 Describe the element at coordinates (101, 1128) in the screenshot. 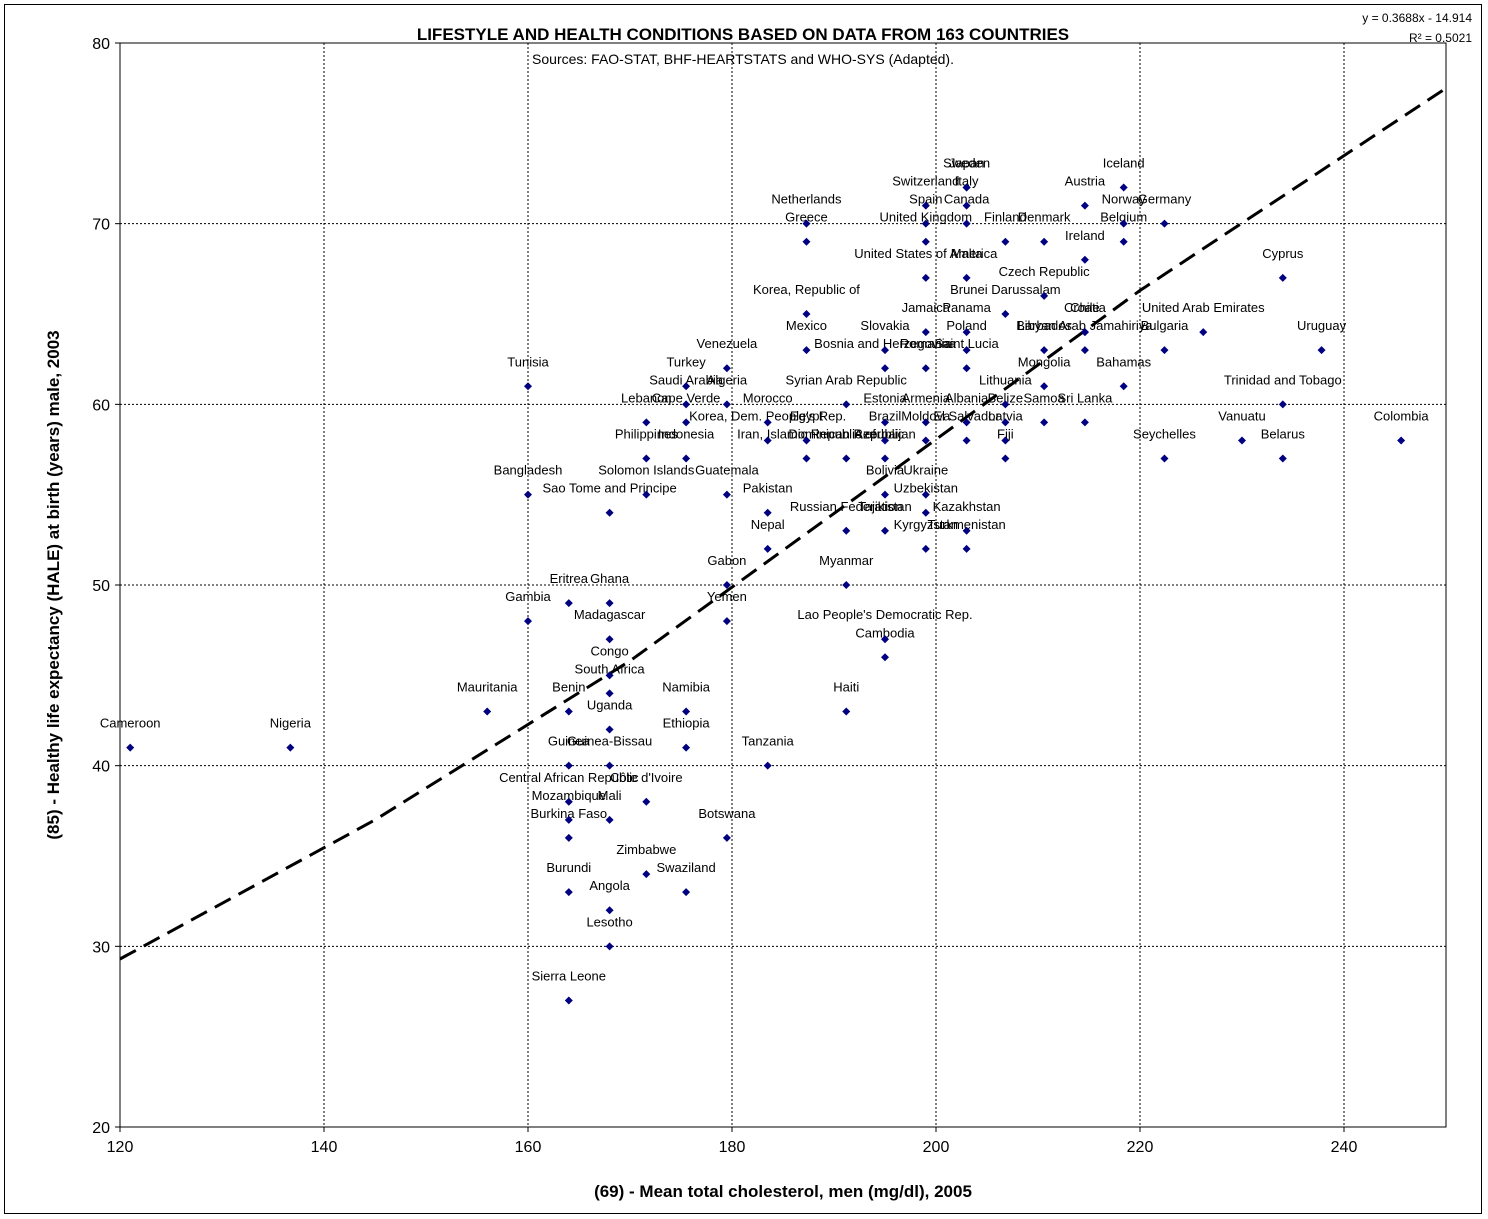

I see `y-tick-label: 20` at that location.